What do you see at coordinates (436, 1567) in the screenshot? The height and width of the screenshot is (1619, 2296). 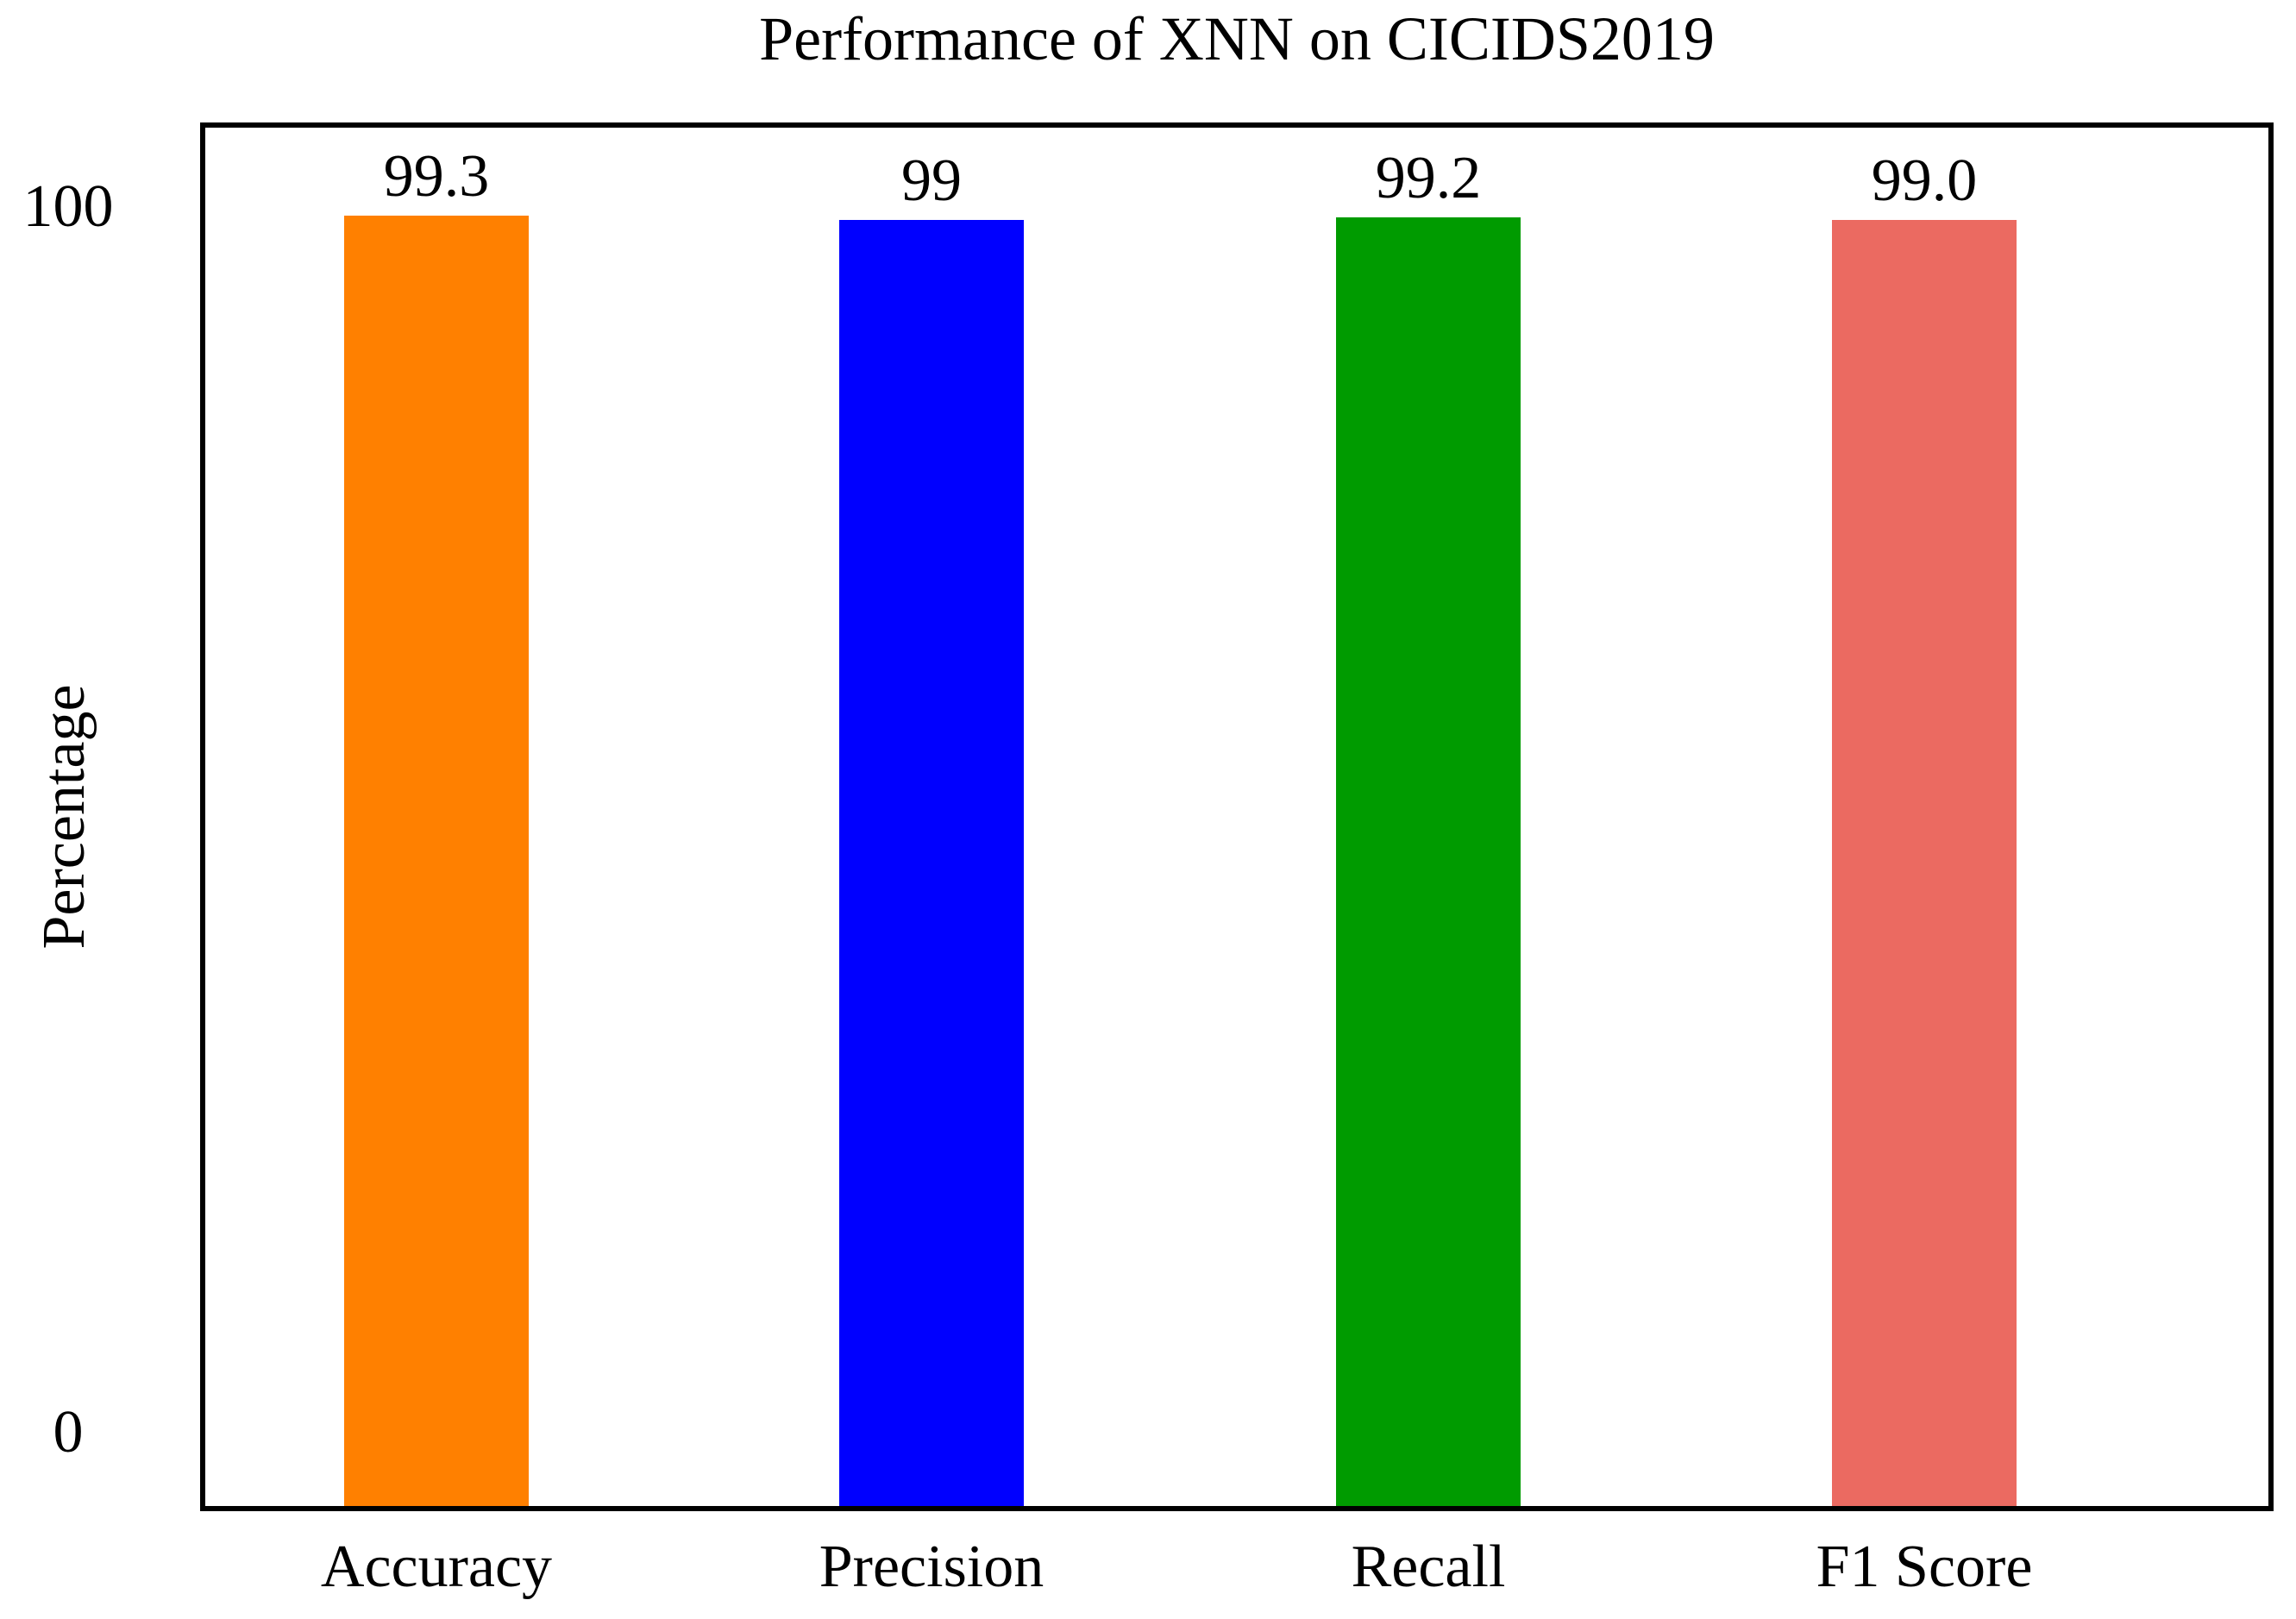 I see `x-tick-label-accuracy: Accuracy` at bounding box center [436, 1567].